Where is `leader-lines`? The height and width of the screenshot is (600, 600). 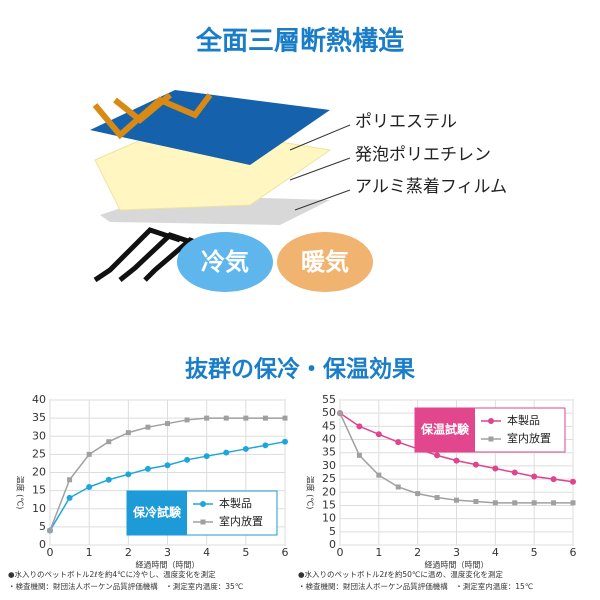
leader-lines is located at coordinates (320, 167).